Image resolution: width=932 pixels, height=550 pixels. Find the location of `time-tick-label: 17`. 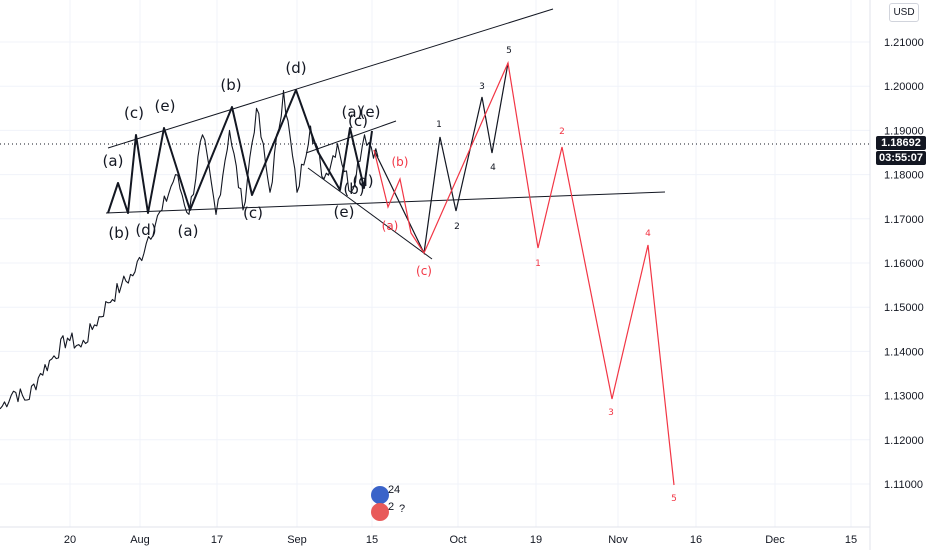

time-tick-label: 17 is located at coordinates (217, 540).